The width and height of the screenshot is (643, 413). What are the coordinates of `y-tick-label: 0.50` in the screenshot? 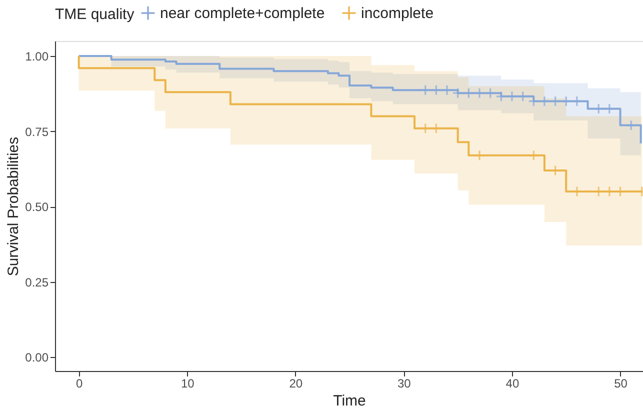 It's located at (37, 207).